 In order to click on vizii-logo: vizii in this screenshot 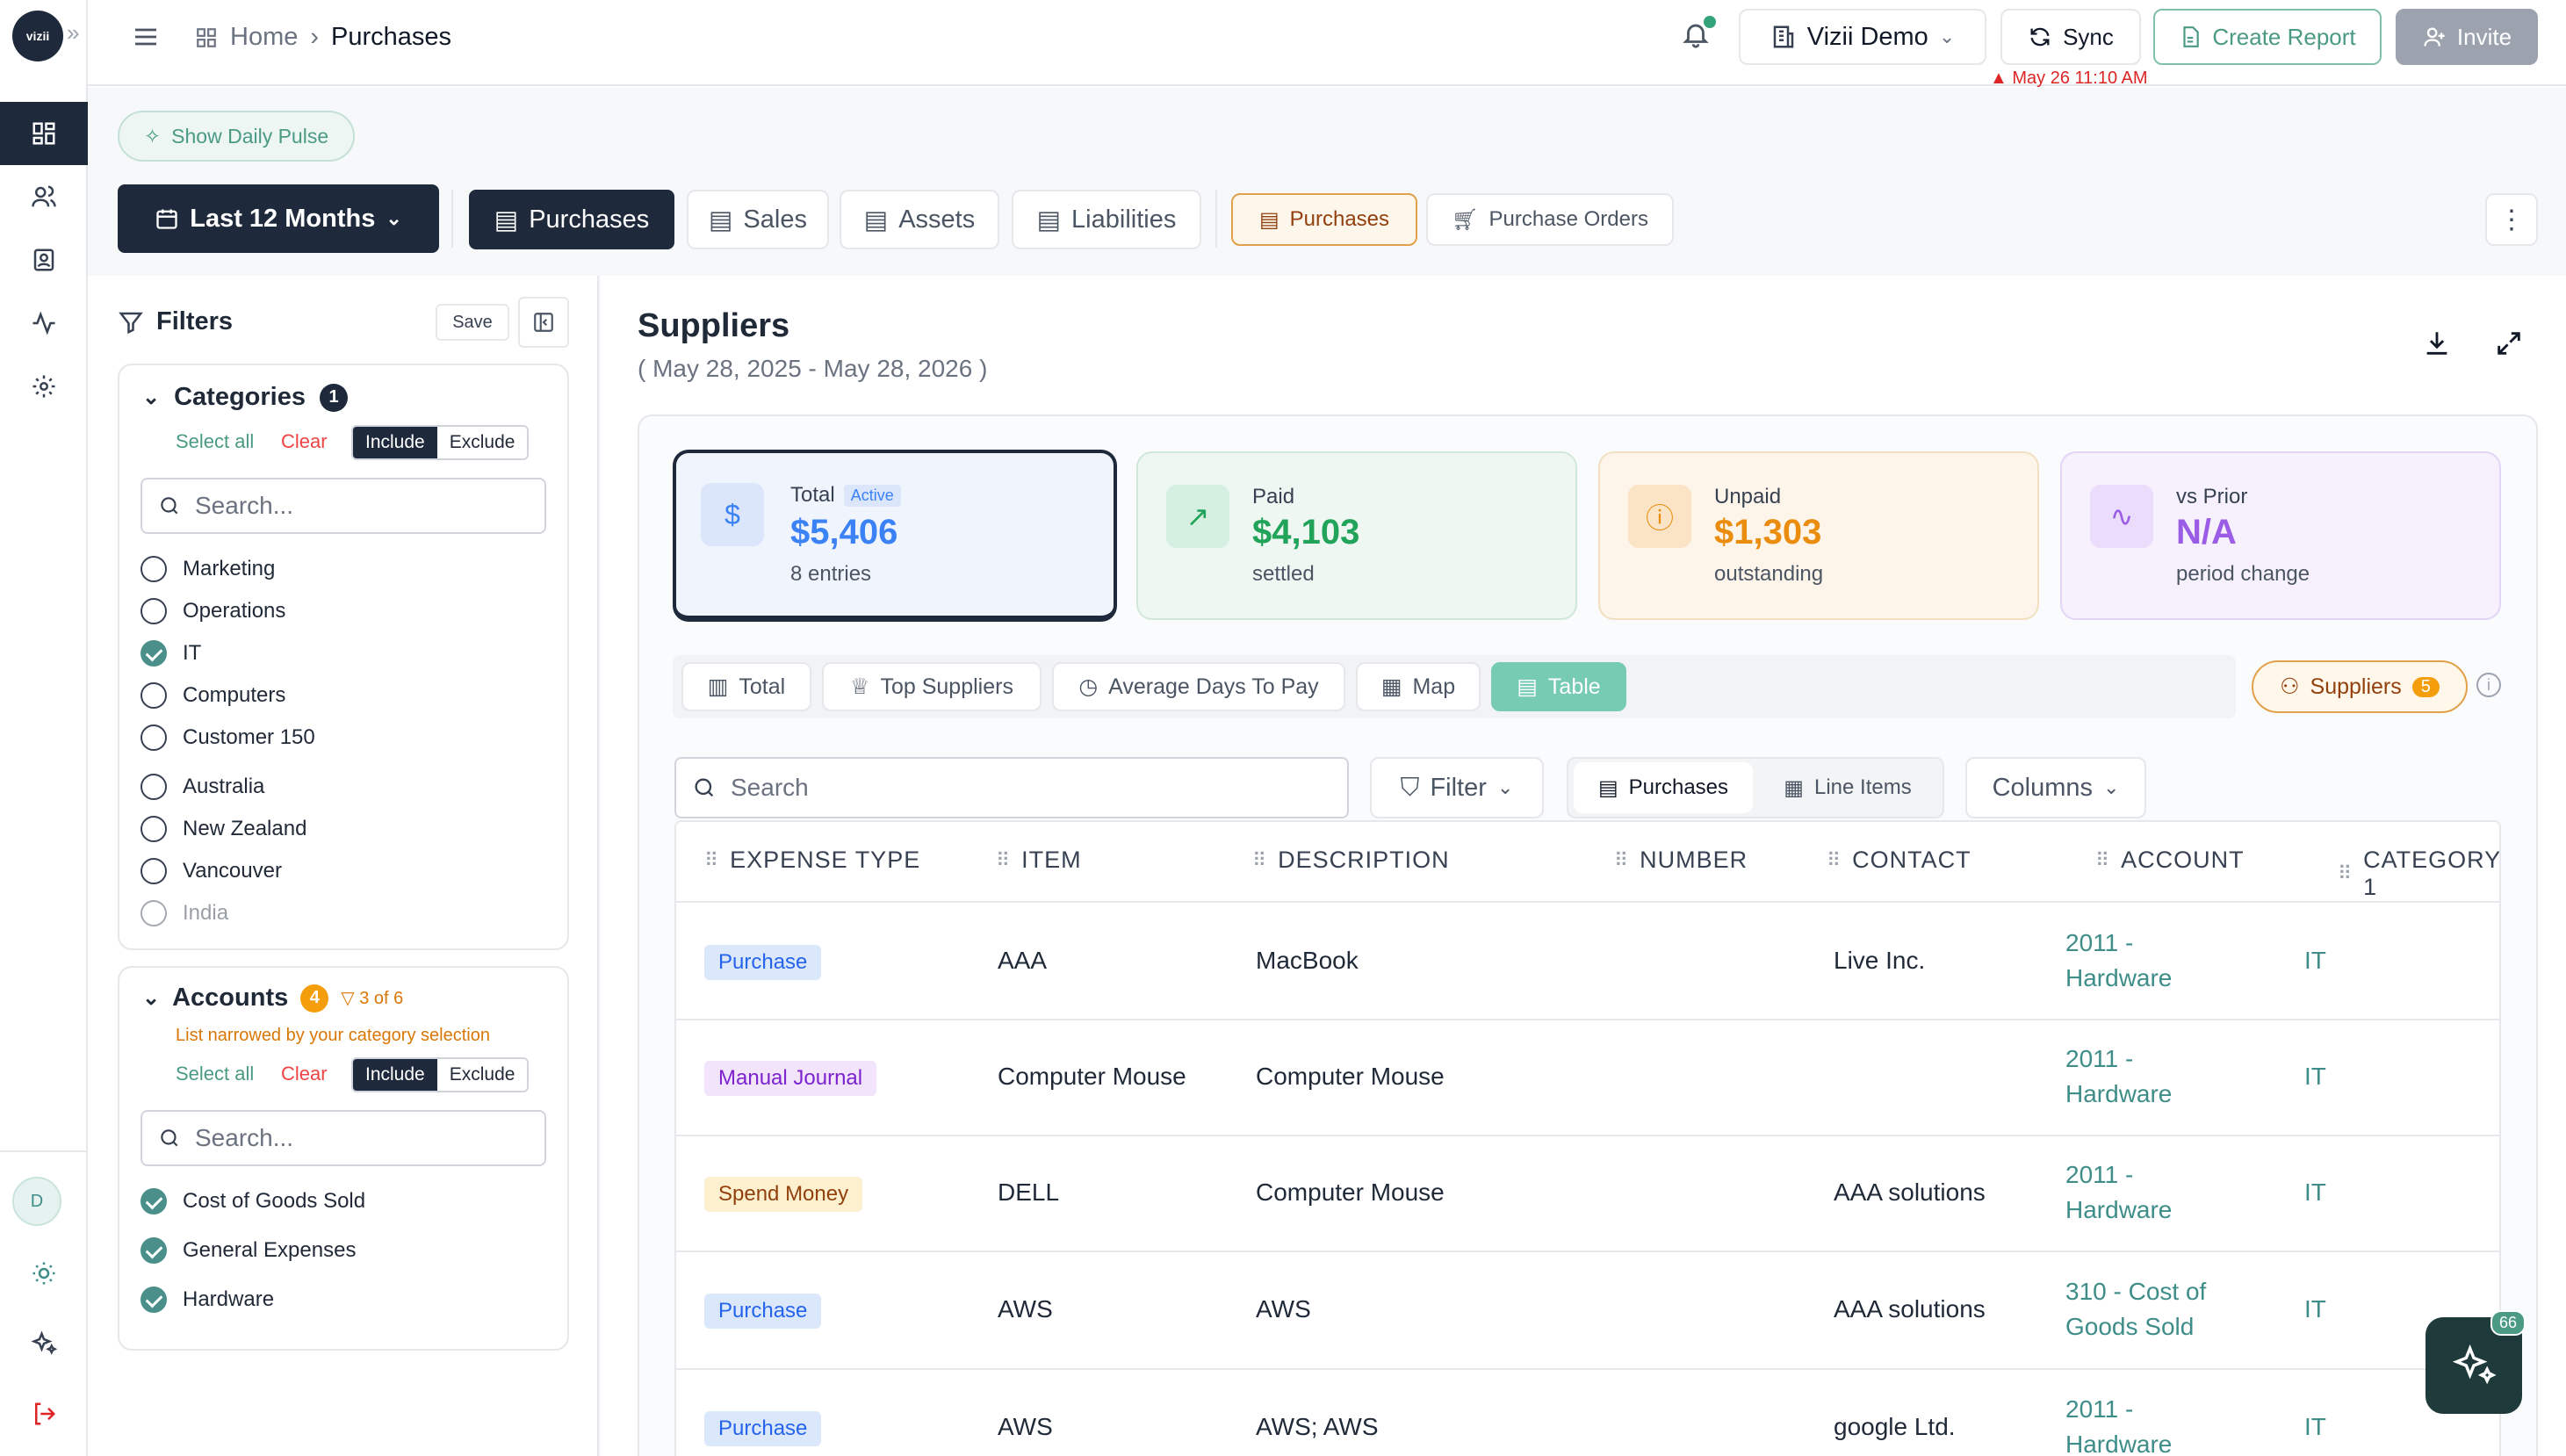, I will do `click(37, 36)`.